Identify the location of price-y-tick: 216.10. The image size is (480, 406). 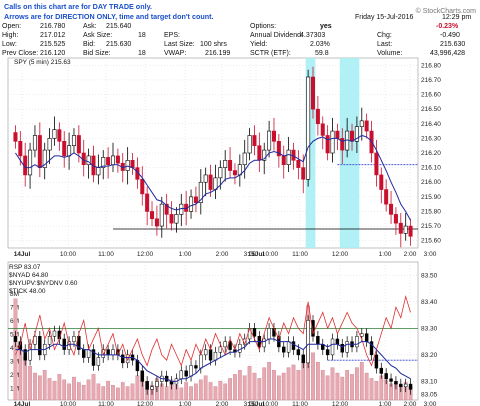
(431, 168).